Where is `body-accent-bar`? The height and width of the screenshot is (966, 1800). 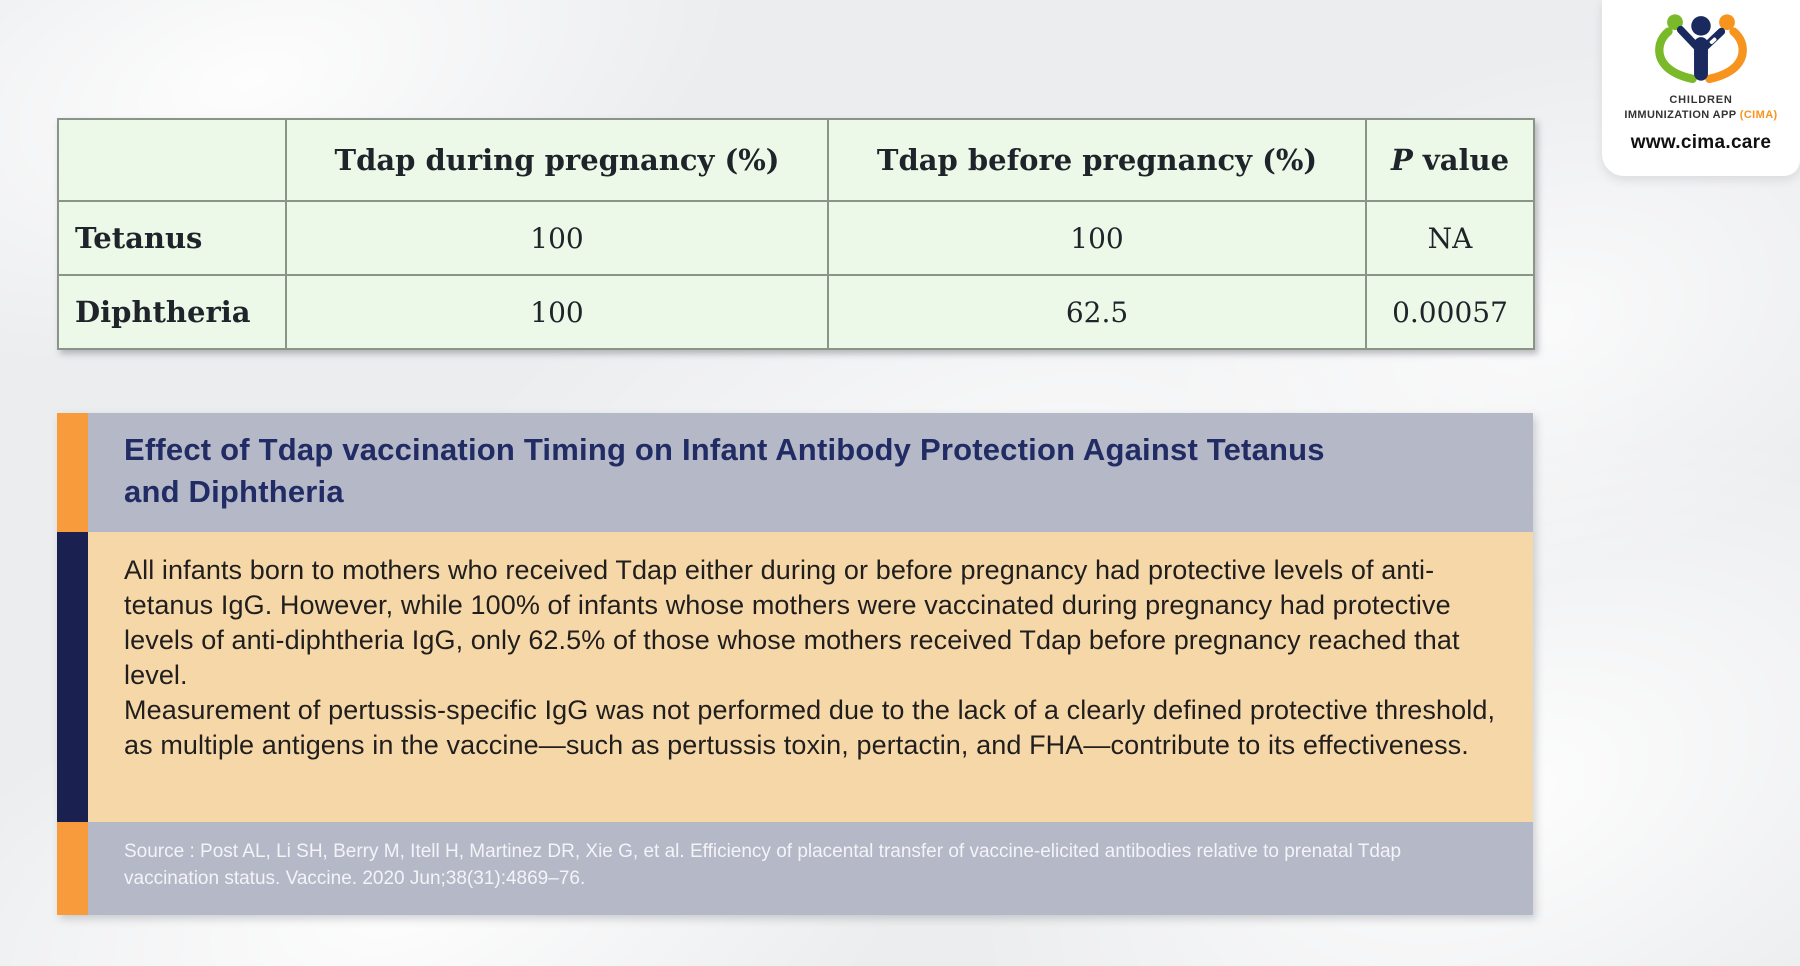 body-accent-bar is located at coordinates (72, 677).